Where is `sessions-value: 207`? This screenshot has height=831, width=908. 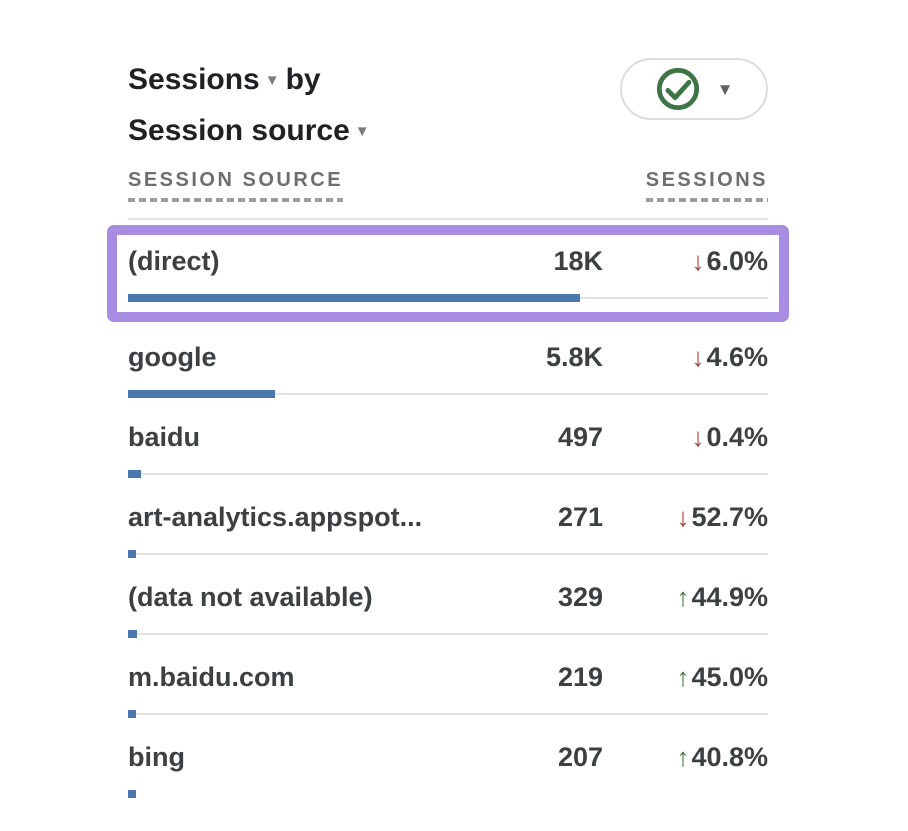
sessions-value: 207 is located at coordinates (580, 756).